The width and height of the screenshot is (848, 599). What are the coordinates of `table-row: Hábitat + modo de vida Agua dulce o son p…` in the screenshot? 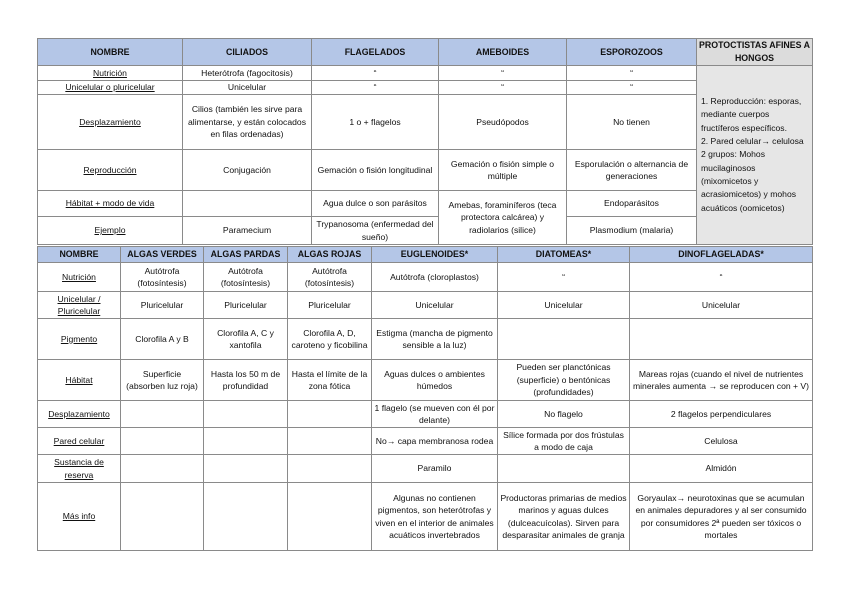 It's located at (425, 217).